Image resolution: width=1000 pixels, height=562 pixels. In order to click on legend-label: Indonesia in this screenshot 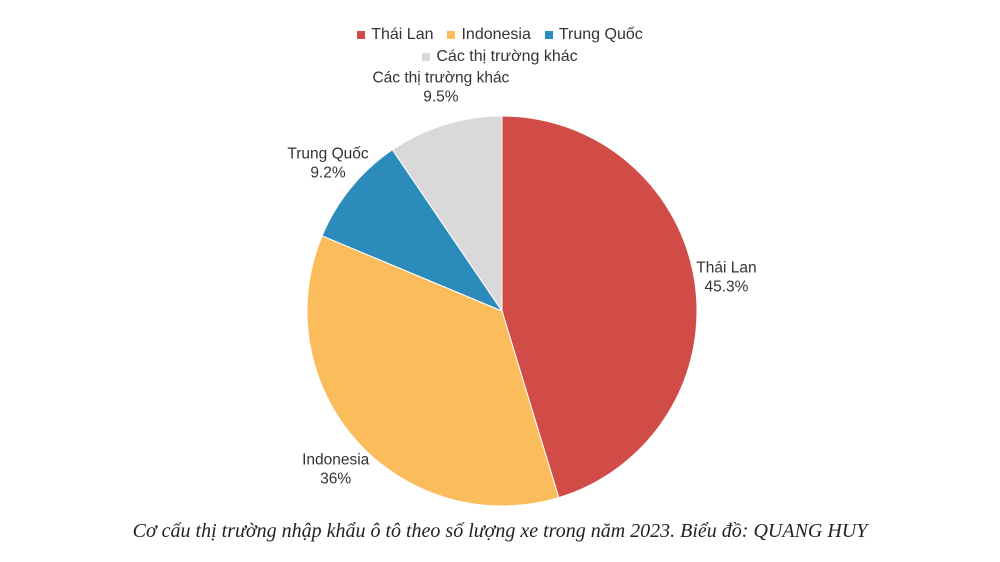, I will do `click(496, 34)`.